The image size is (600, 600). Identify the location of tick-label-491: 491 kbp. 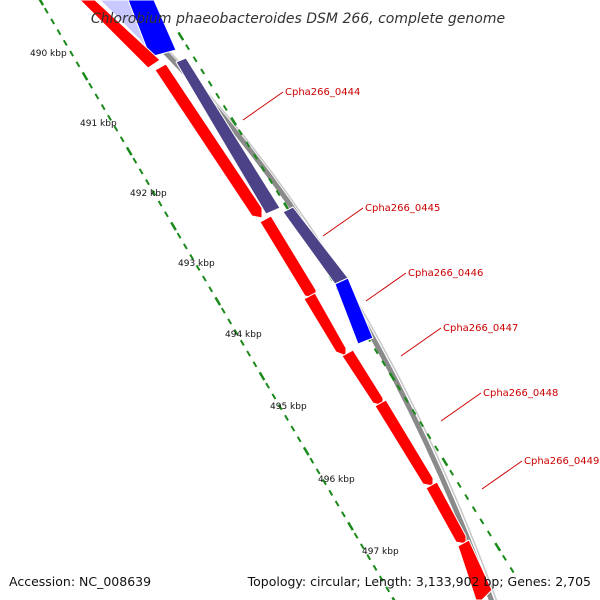
(98, 124).